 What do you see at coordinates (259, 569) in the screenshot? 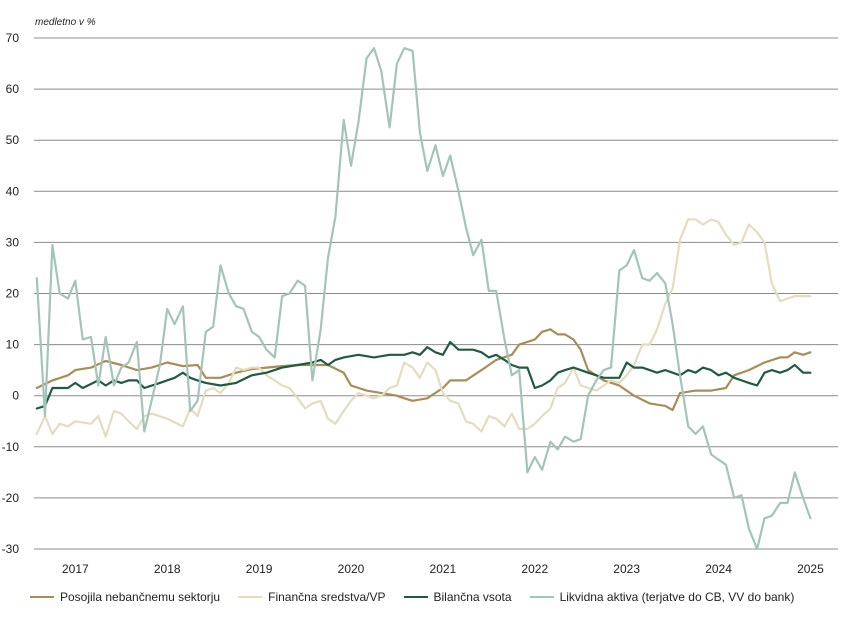
I see `x-tick-label: 2019` at bounding box center [259, 569].